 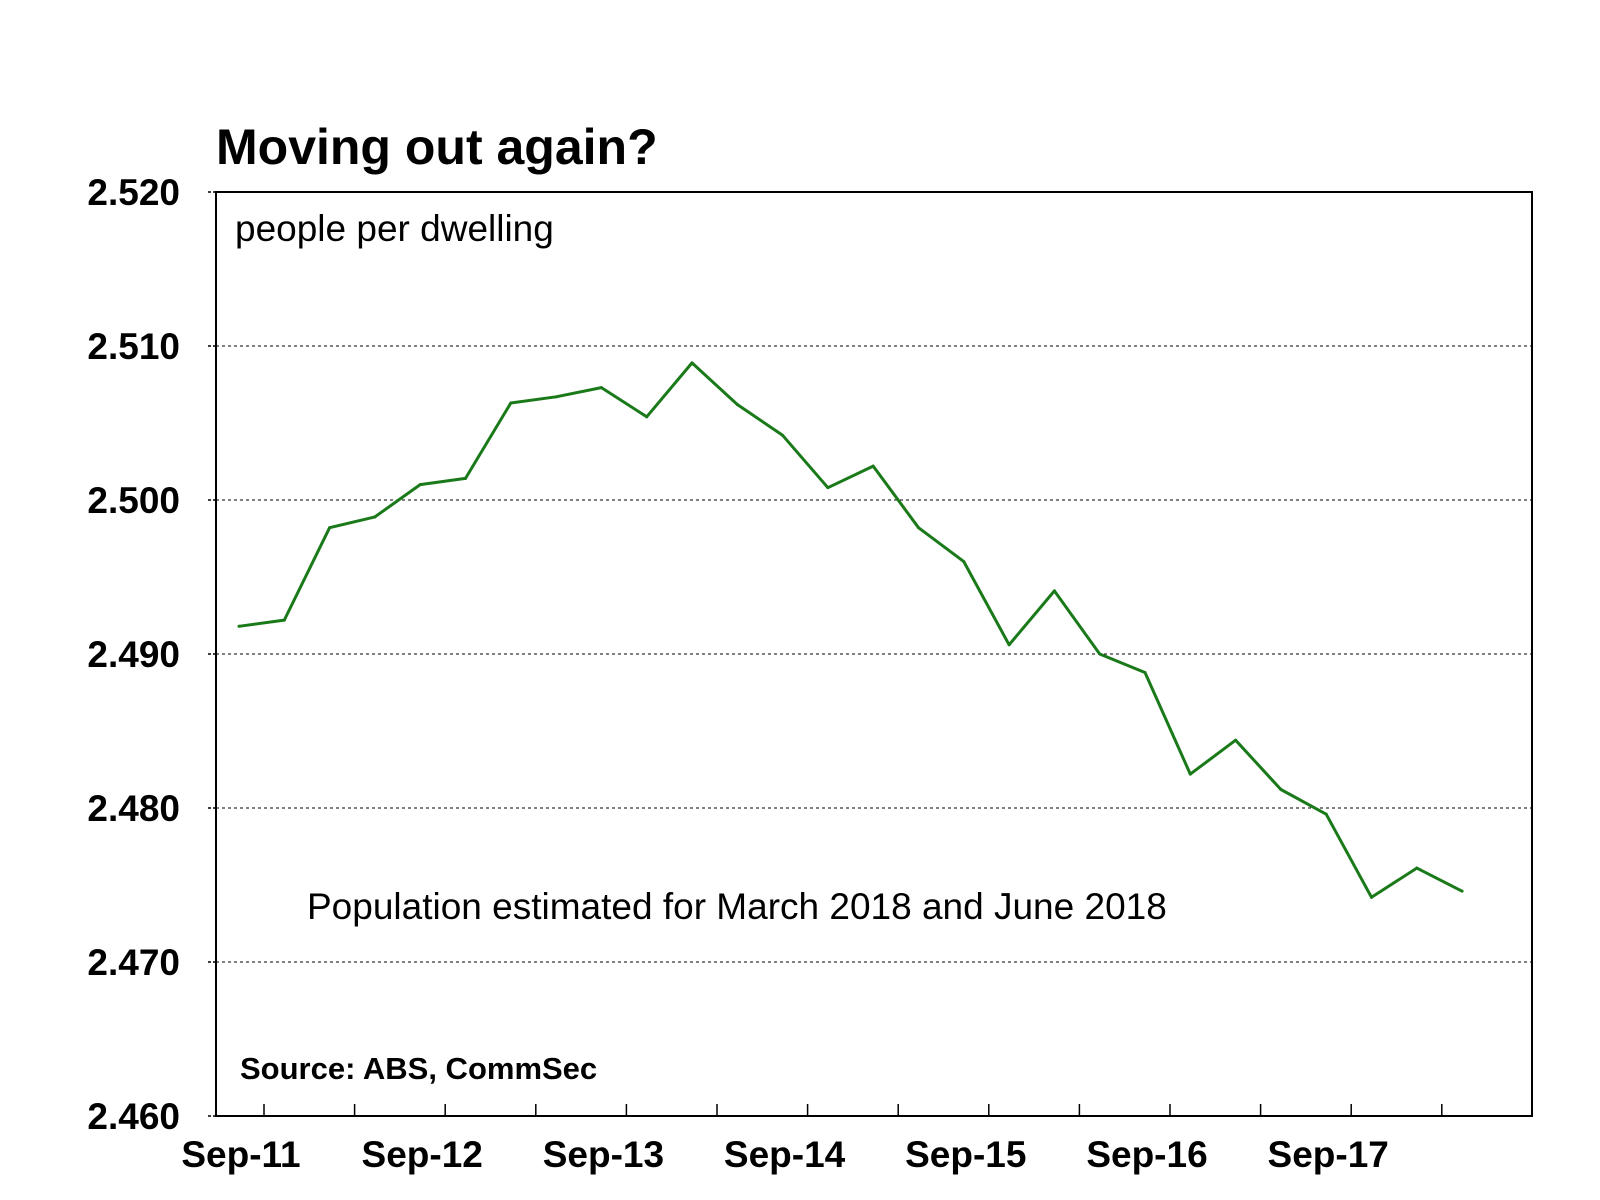 What do you see at coordinates (418, 1068) in the screenshot?
I see `source-note: Source: ABS, CommSec` at bounding box center [418, 1068].